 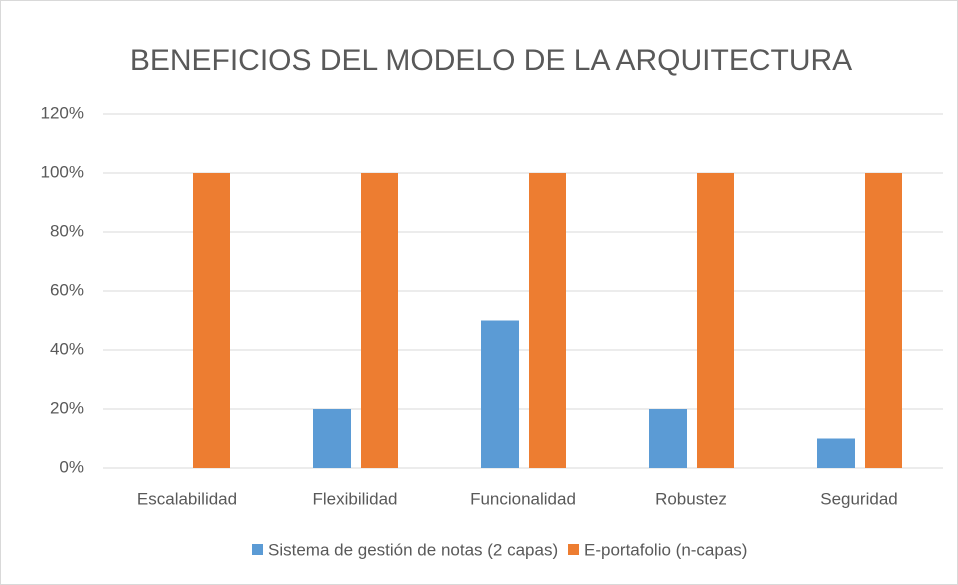 What do you see at coordinates (67, 348) in the screenshot?
I see `y-tick-label: 40%` at bounding box center [67, 348].